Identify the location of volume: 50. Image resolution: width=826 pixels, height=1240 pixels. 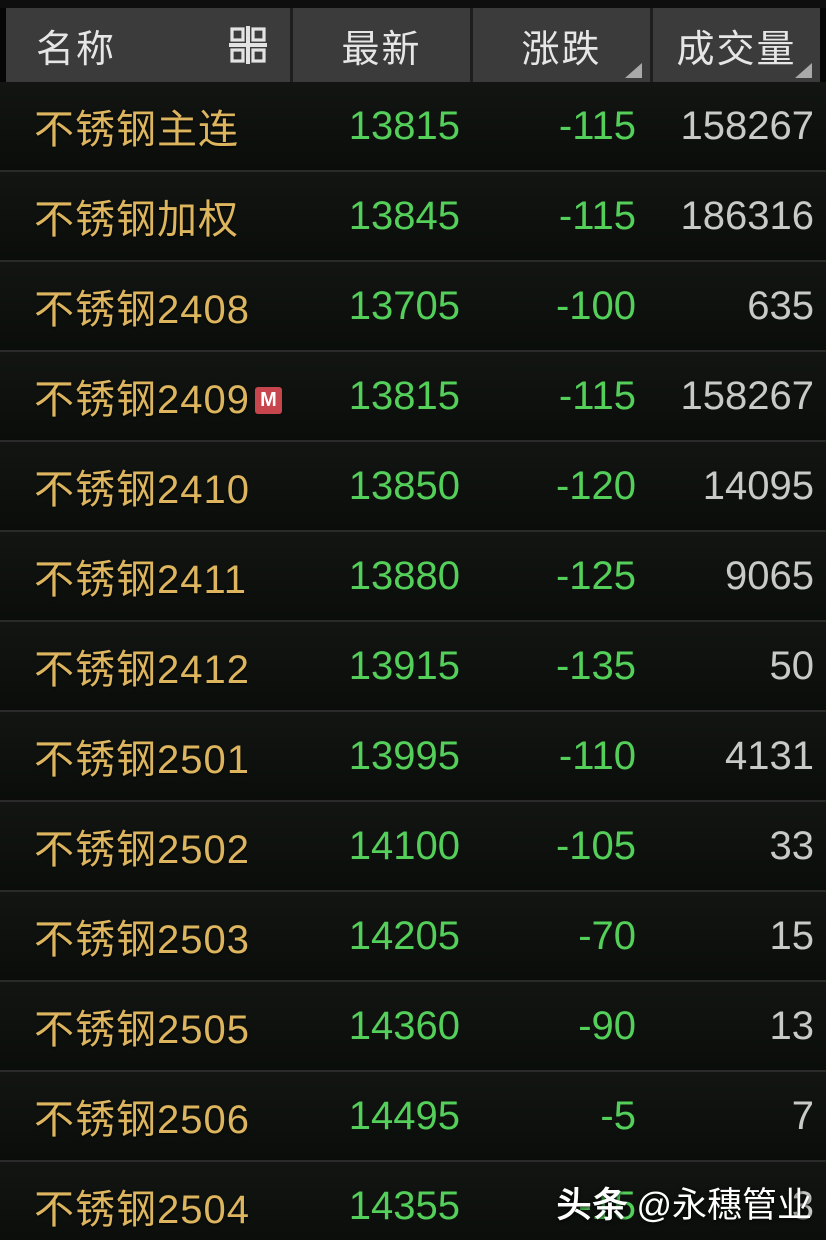
(792, 665).